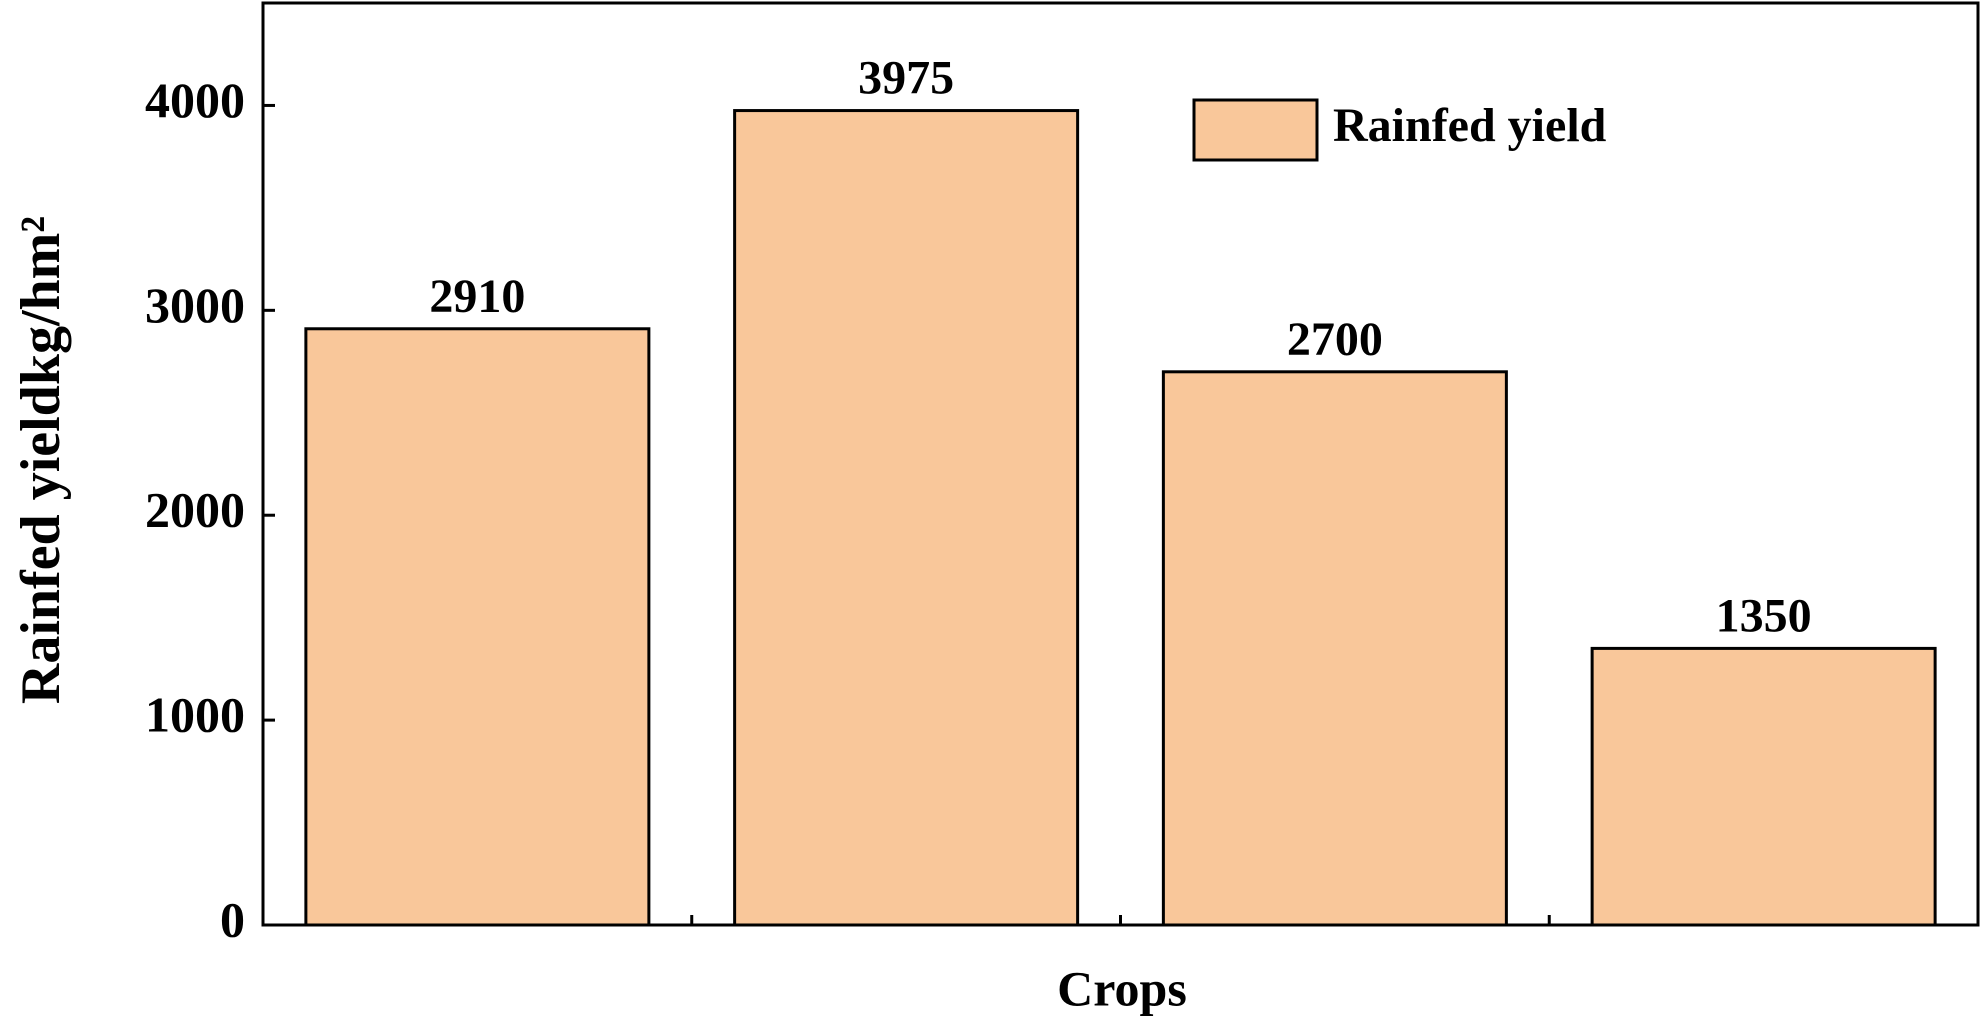 This screenshot has height=1029, width=1985. What do you see at coordinates (195, 715) in the screenshot?
I see `y-tick-label: 1000` at bounding box center [195, 715].